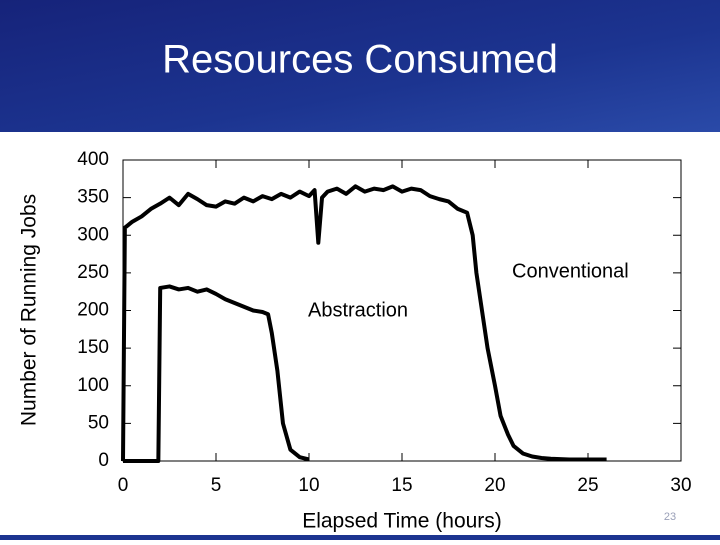  I want to click on y-tick-label: 150, so click(93, 347).